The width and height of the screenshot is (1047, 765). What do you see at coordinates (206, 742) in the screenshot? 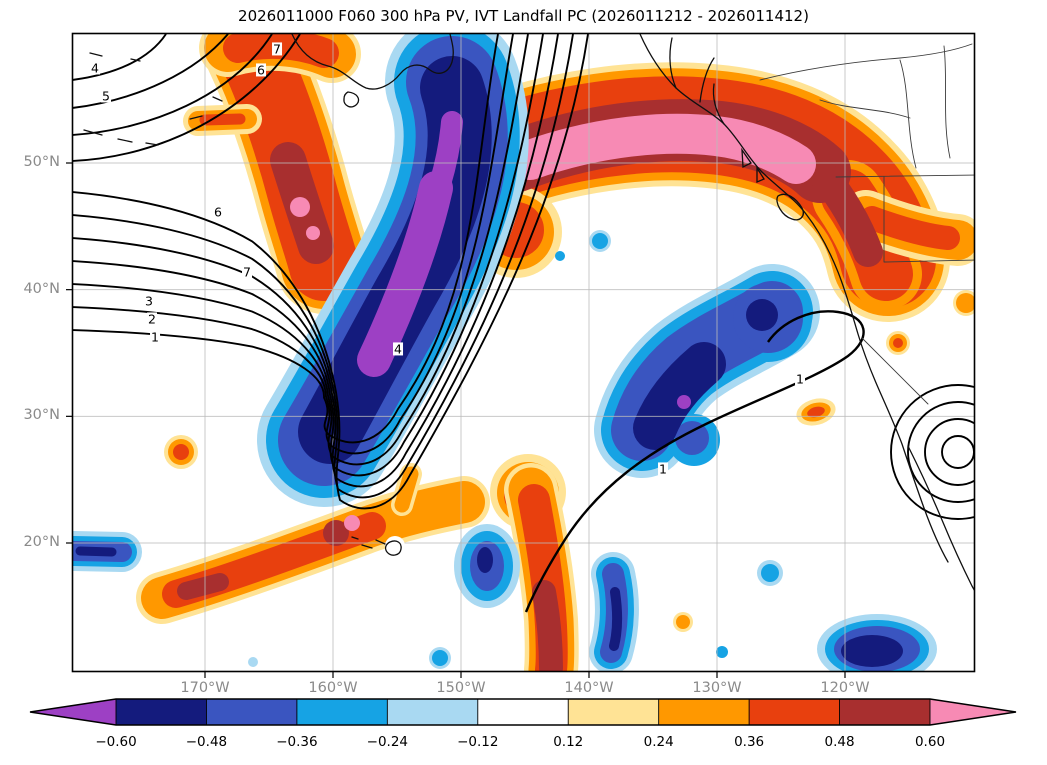
I see `colorbar-tick-label: −0.48` at bounding box center [206, 742].